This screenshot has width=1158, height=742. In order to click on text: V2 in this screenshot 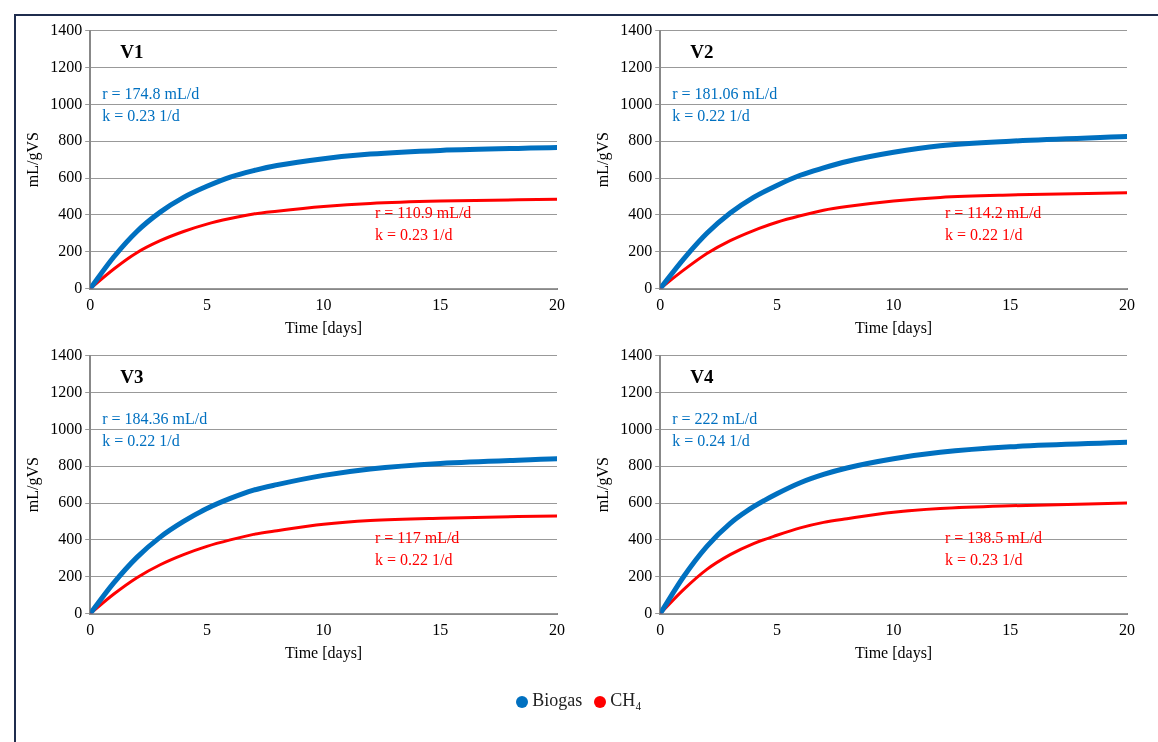, I will do `click(702, 51)`.